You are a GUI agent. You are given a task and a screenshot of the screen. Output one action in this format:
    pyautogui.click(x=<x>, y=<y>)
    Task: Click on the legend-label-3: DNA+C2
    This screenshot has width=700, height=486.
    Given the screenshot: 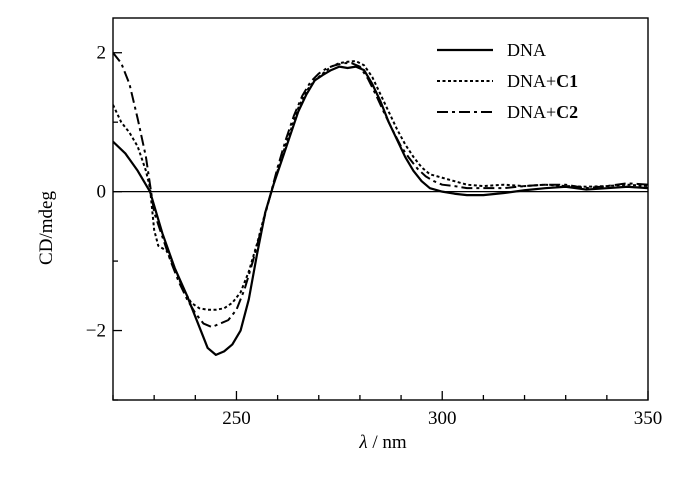 What is the action you would take?
    pyautogui.click(x=542, y=112)
    